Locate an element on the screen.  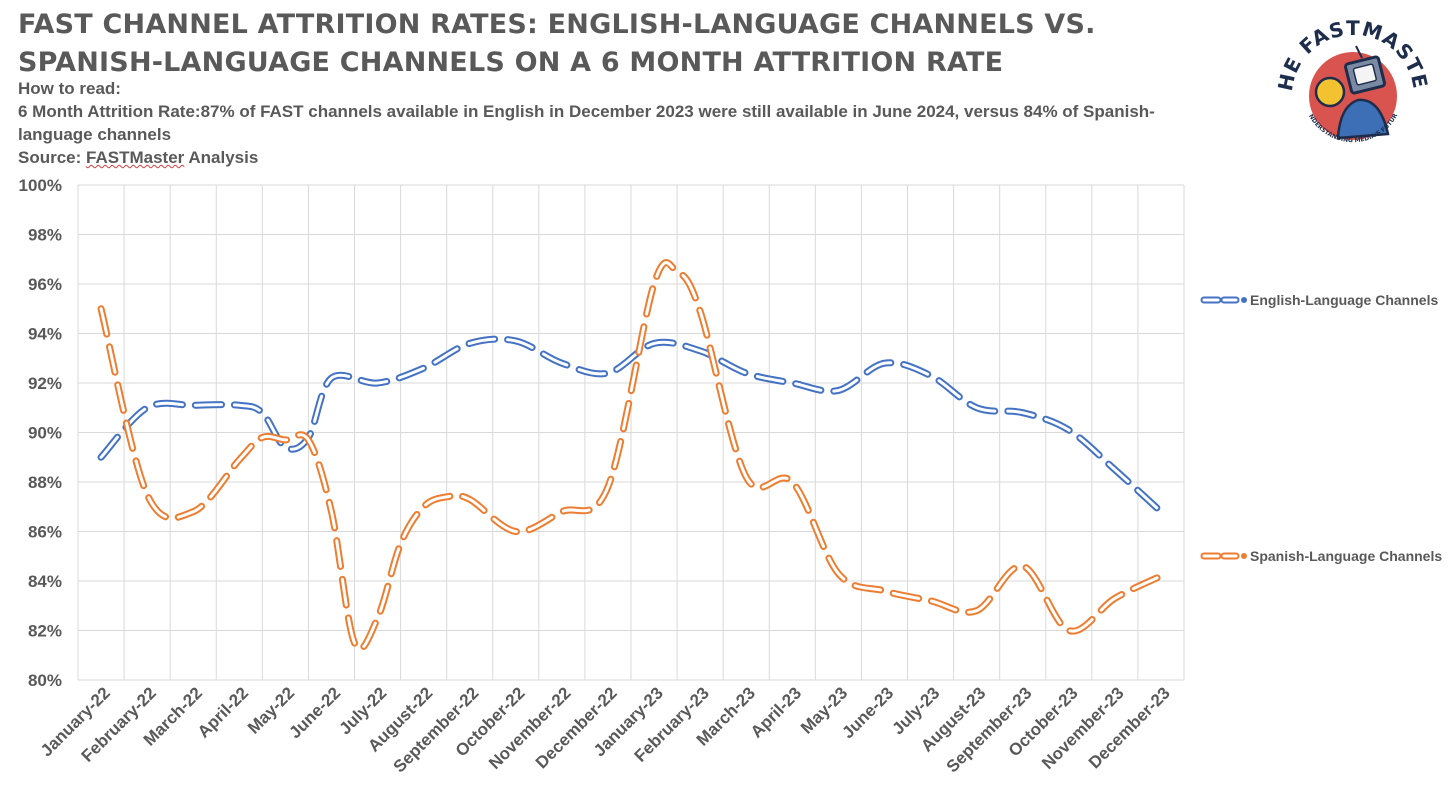
y-tick-label: 92% is located at coordinates (45, 383).